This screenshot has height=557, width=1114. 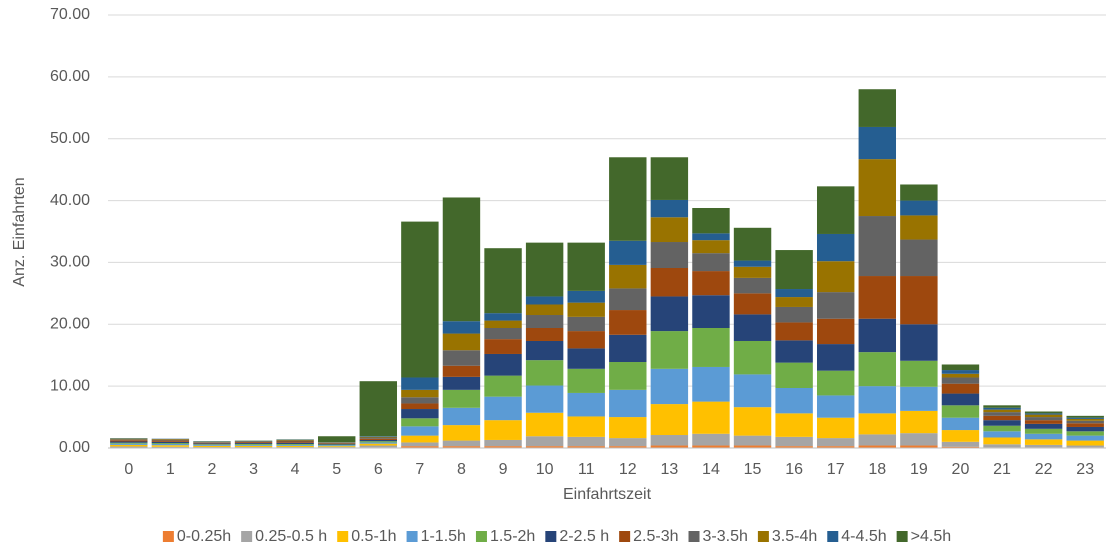 I want to click on y-tick-label: 60.00, so click(x=70, y=76).